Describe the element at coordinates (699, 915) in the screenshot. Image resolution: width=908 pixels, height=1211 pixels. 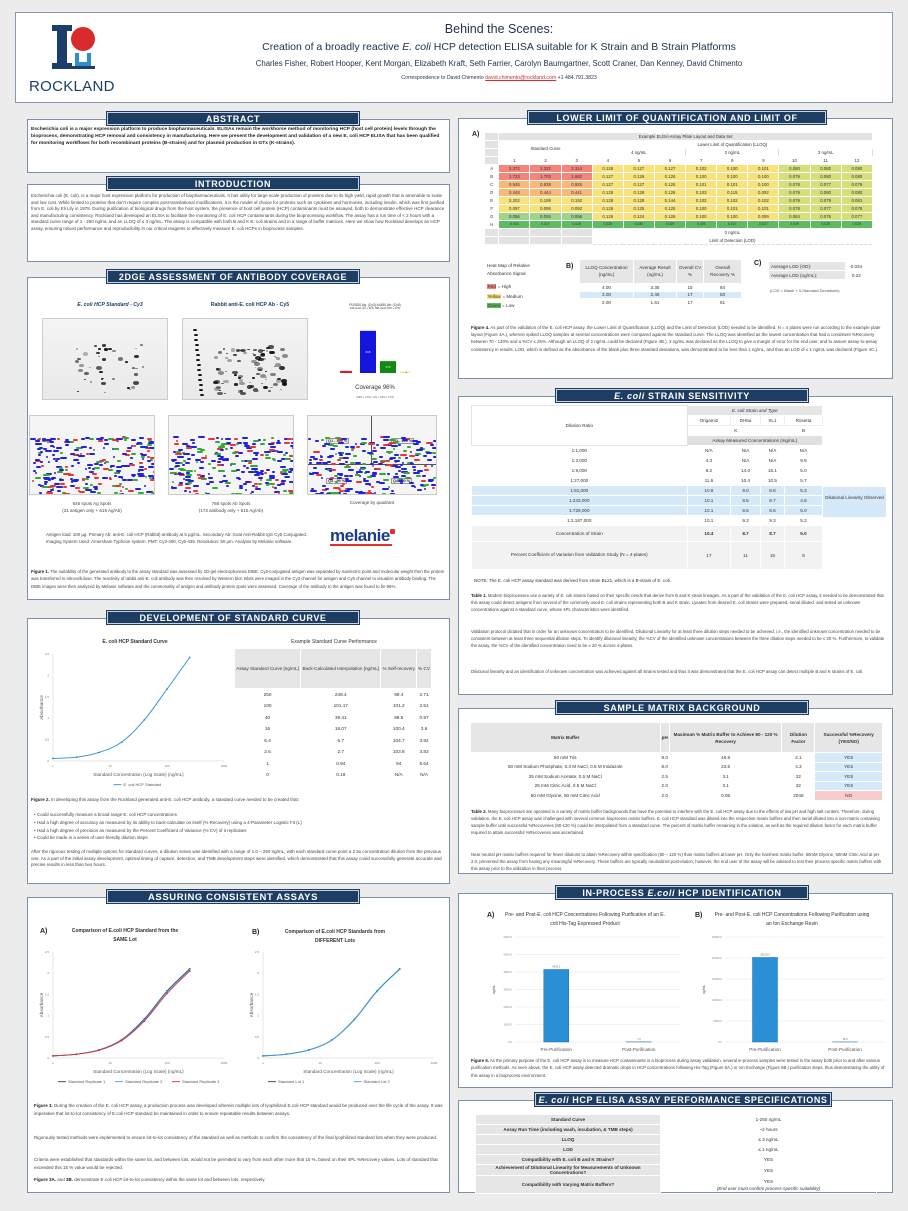
I see `fig5b-label: B)` at that location.